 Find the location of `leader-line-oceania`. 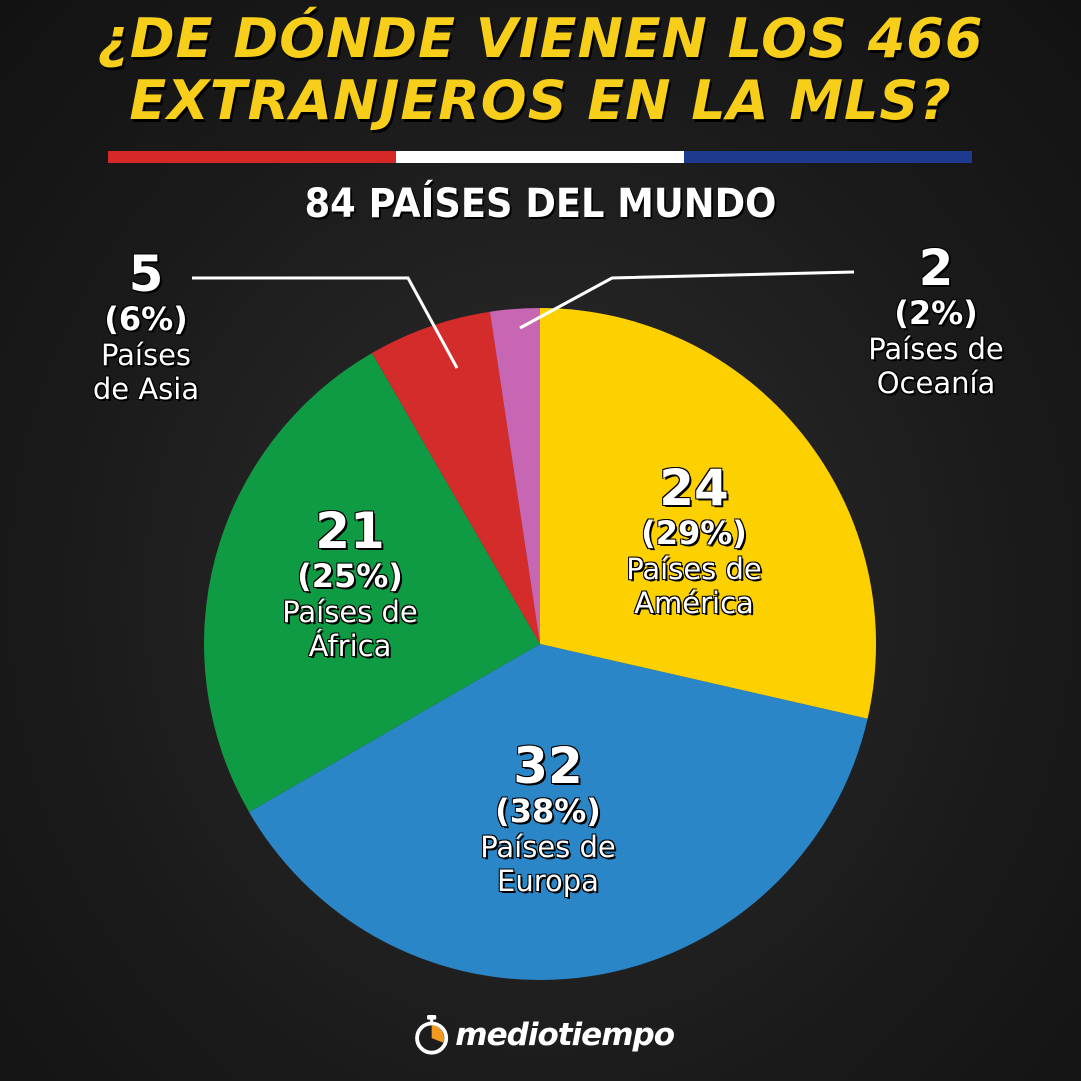

leader-line-oceania is located at coordinates (687, 300).